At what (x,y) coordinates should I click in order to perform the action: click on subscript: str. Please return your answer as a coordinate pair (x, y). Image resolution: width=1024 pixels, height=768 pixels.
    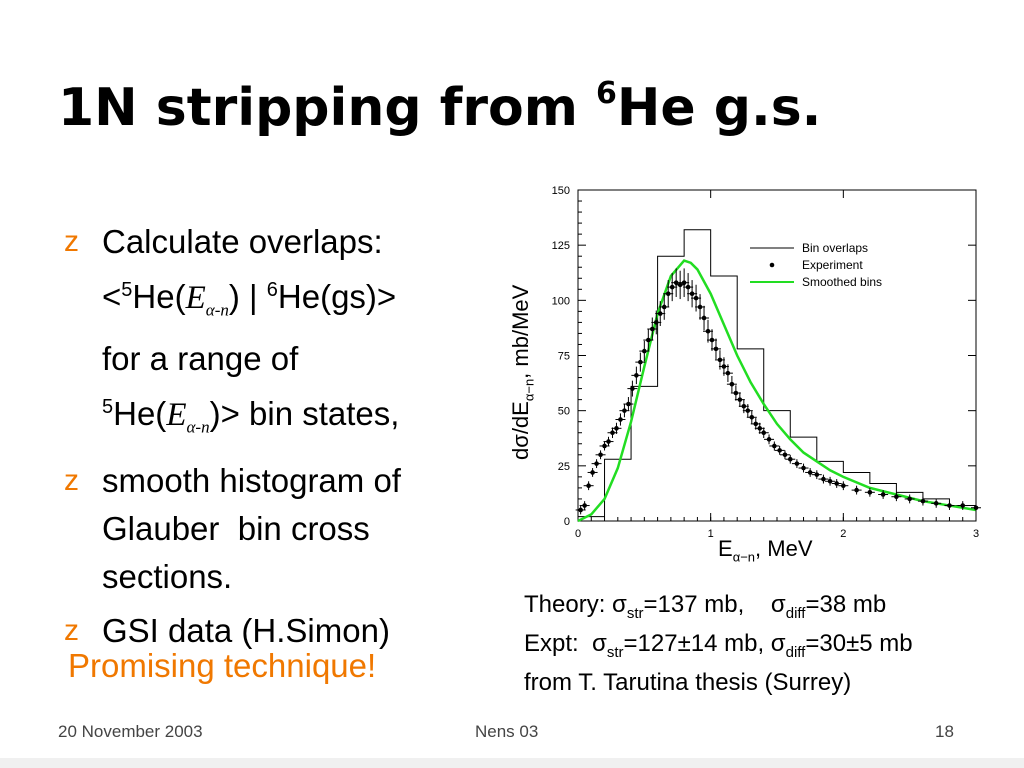
    Looking at the image, I should click on (615, 652).